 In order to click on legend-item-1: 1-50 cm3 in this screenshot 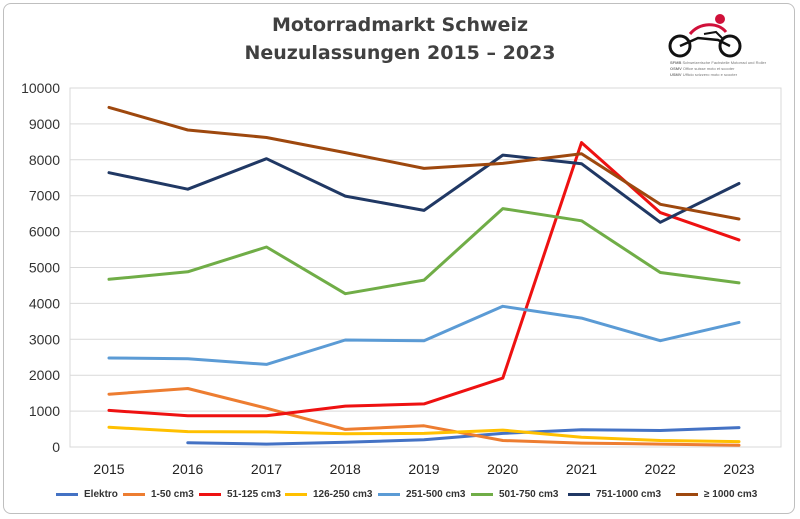, I will do `click(158, 494)`.